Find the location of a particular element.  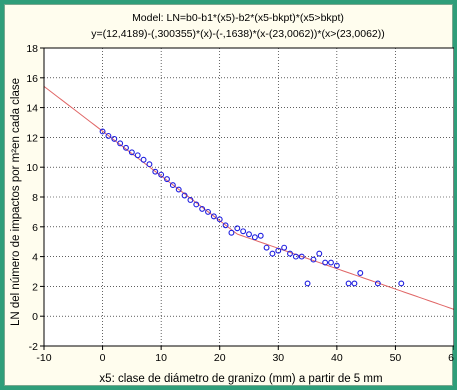

x-tick-label: 40 is located at coordinates (337, 358).